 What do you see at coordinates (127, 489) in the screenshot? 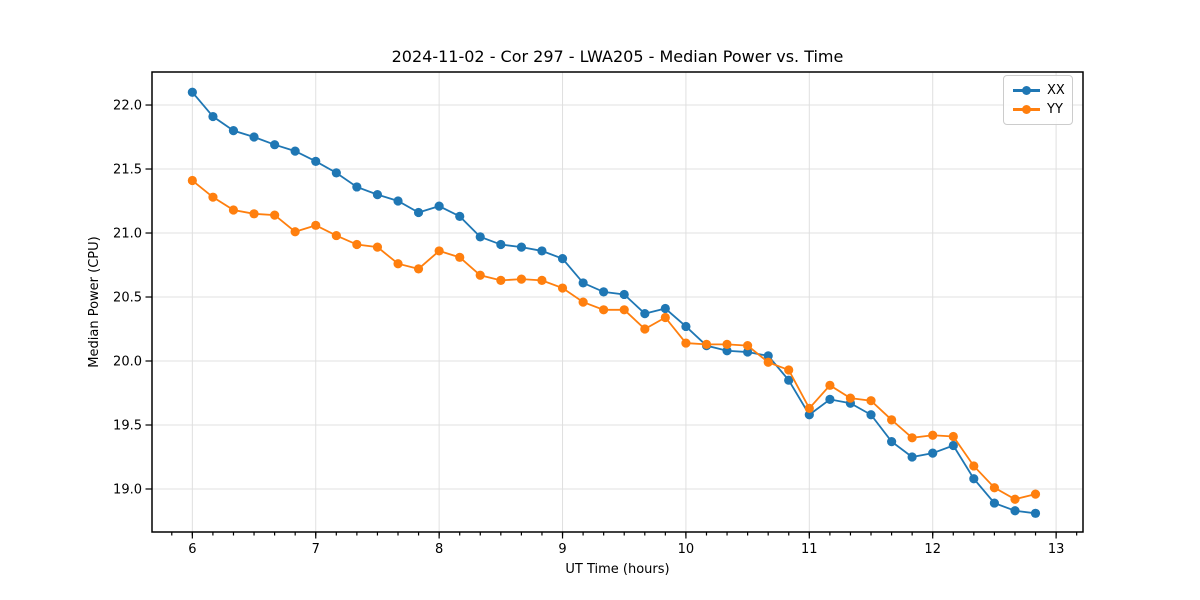
I see `y-tick-label: 19.0` at bounding box center [127, 489].